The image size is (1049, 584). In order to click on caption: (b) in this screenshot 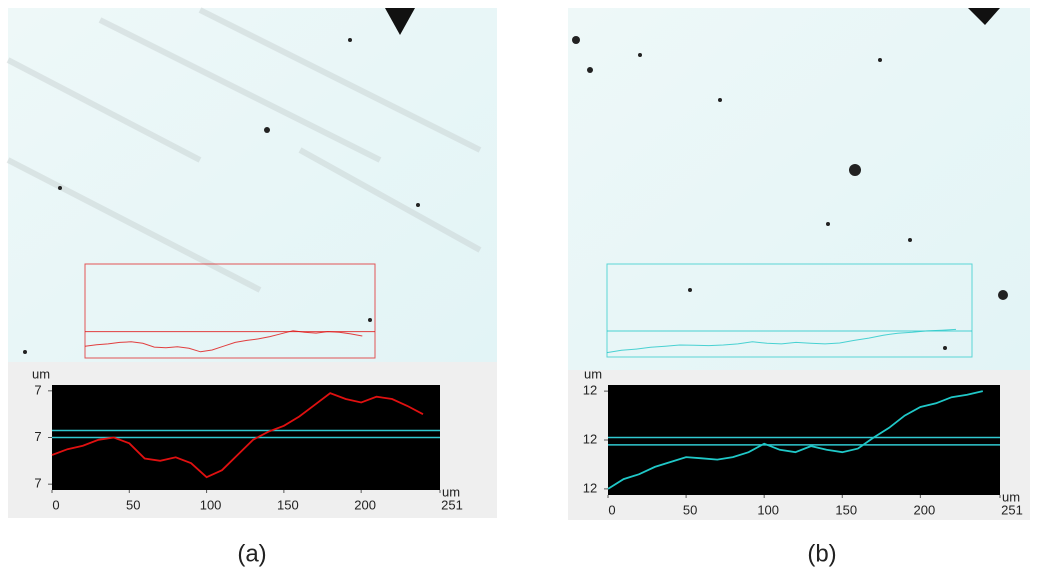, I will do `click(821, 553)`.